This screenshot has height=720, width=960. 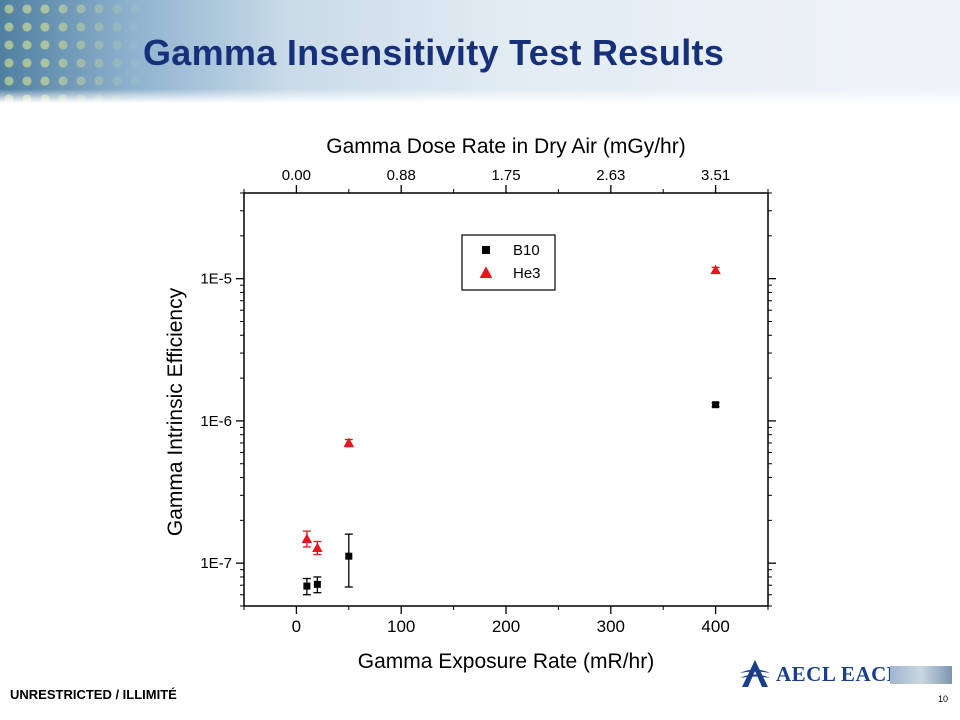 I want to click on x-tick-label: 300, so click(x=611, y=626).